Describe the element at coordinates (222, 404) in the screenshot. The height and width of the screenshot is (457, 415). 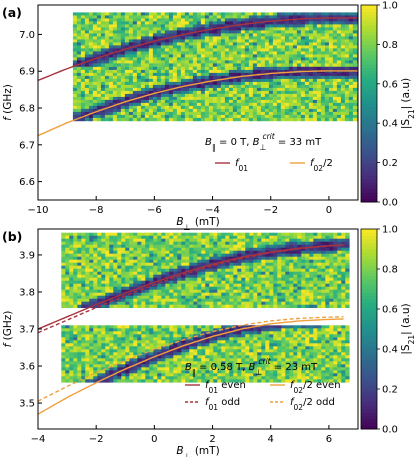
I see `legend-label: f01 odd` at that location.